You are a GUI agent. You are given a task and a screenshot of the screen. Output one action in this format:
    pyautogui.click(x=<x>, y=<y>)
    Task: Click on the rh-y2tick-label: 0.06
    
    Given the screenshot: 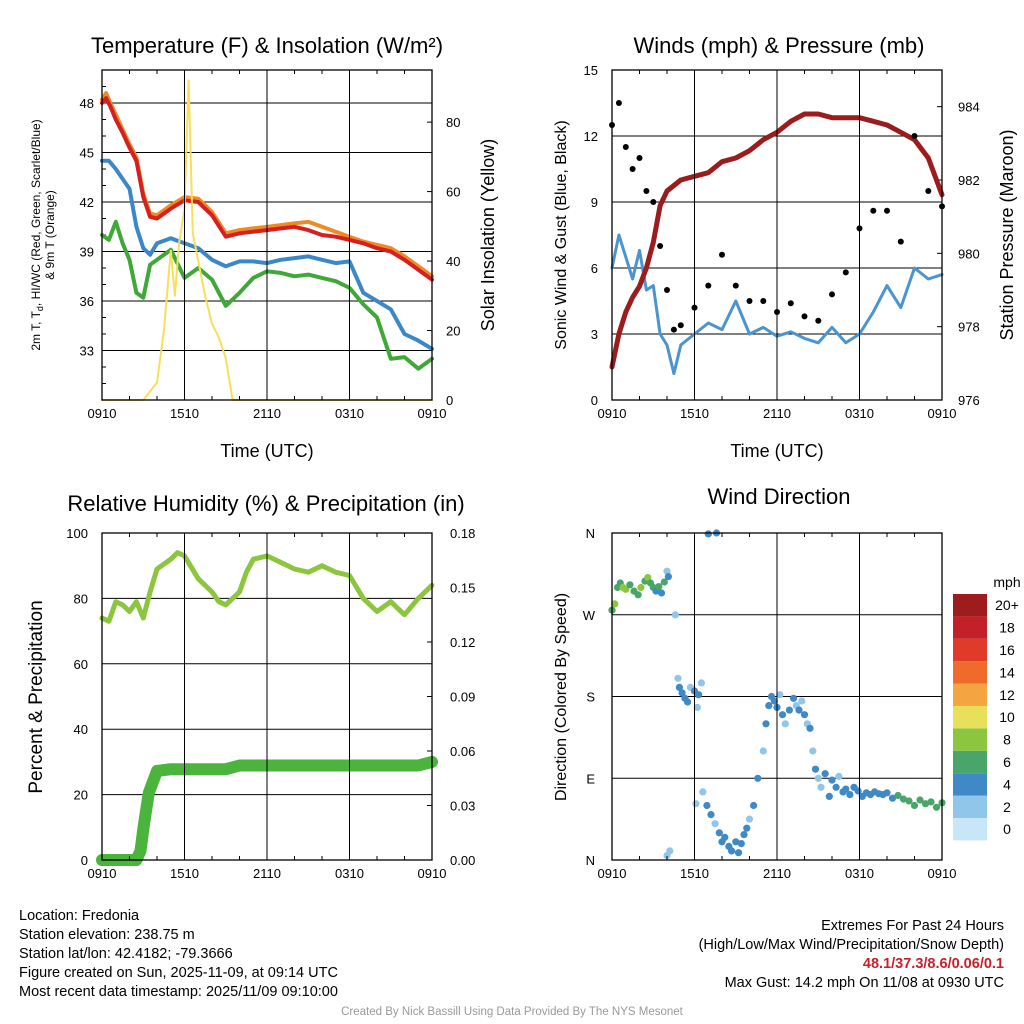 What is the action you would take?
    pyautogui.click(x=462, y=751)
    